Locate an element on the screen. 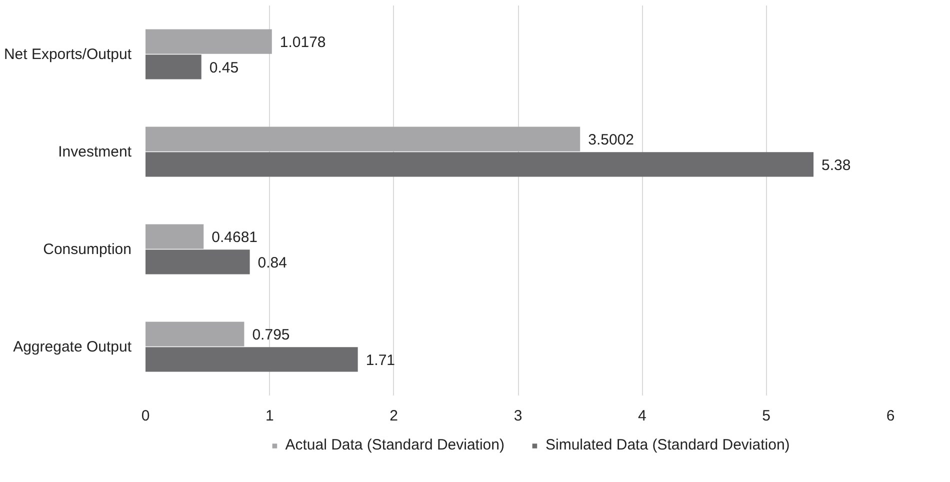  y-tick-label: Aggregate Output is located at coordinates (72, 347).